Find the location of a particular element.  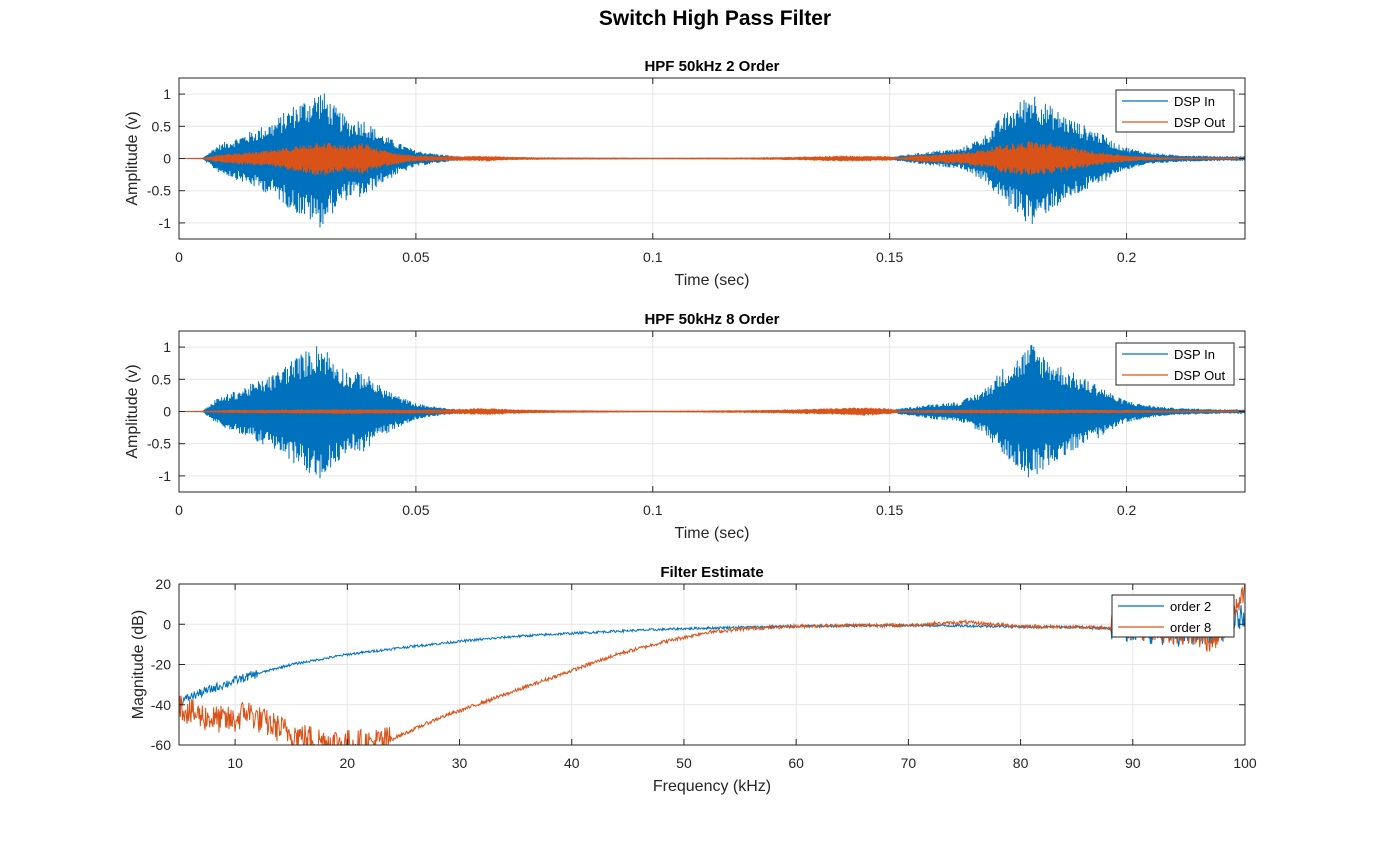

x-tick-label: 100 is located at coordinates (1245, 763).